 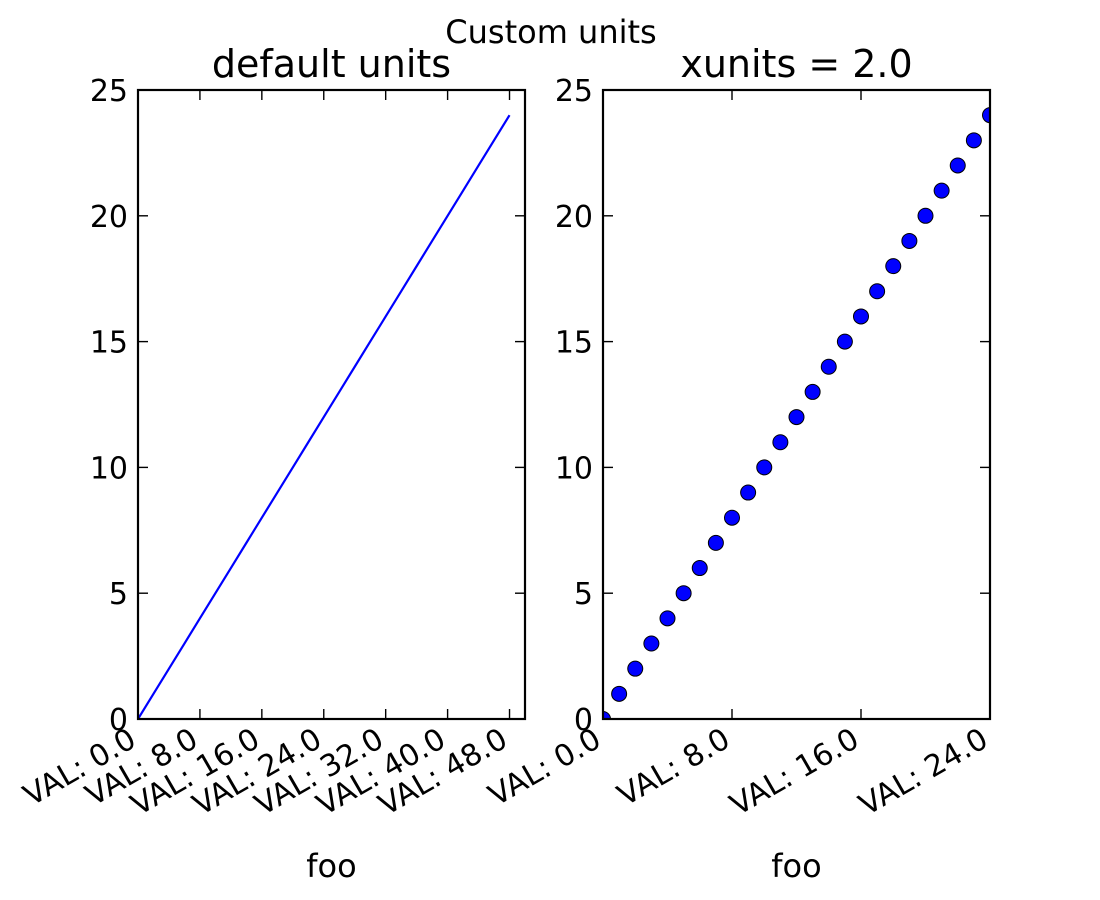 I want to click on figure-suptitle: Custom units, so click(x=550, y=32).